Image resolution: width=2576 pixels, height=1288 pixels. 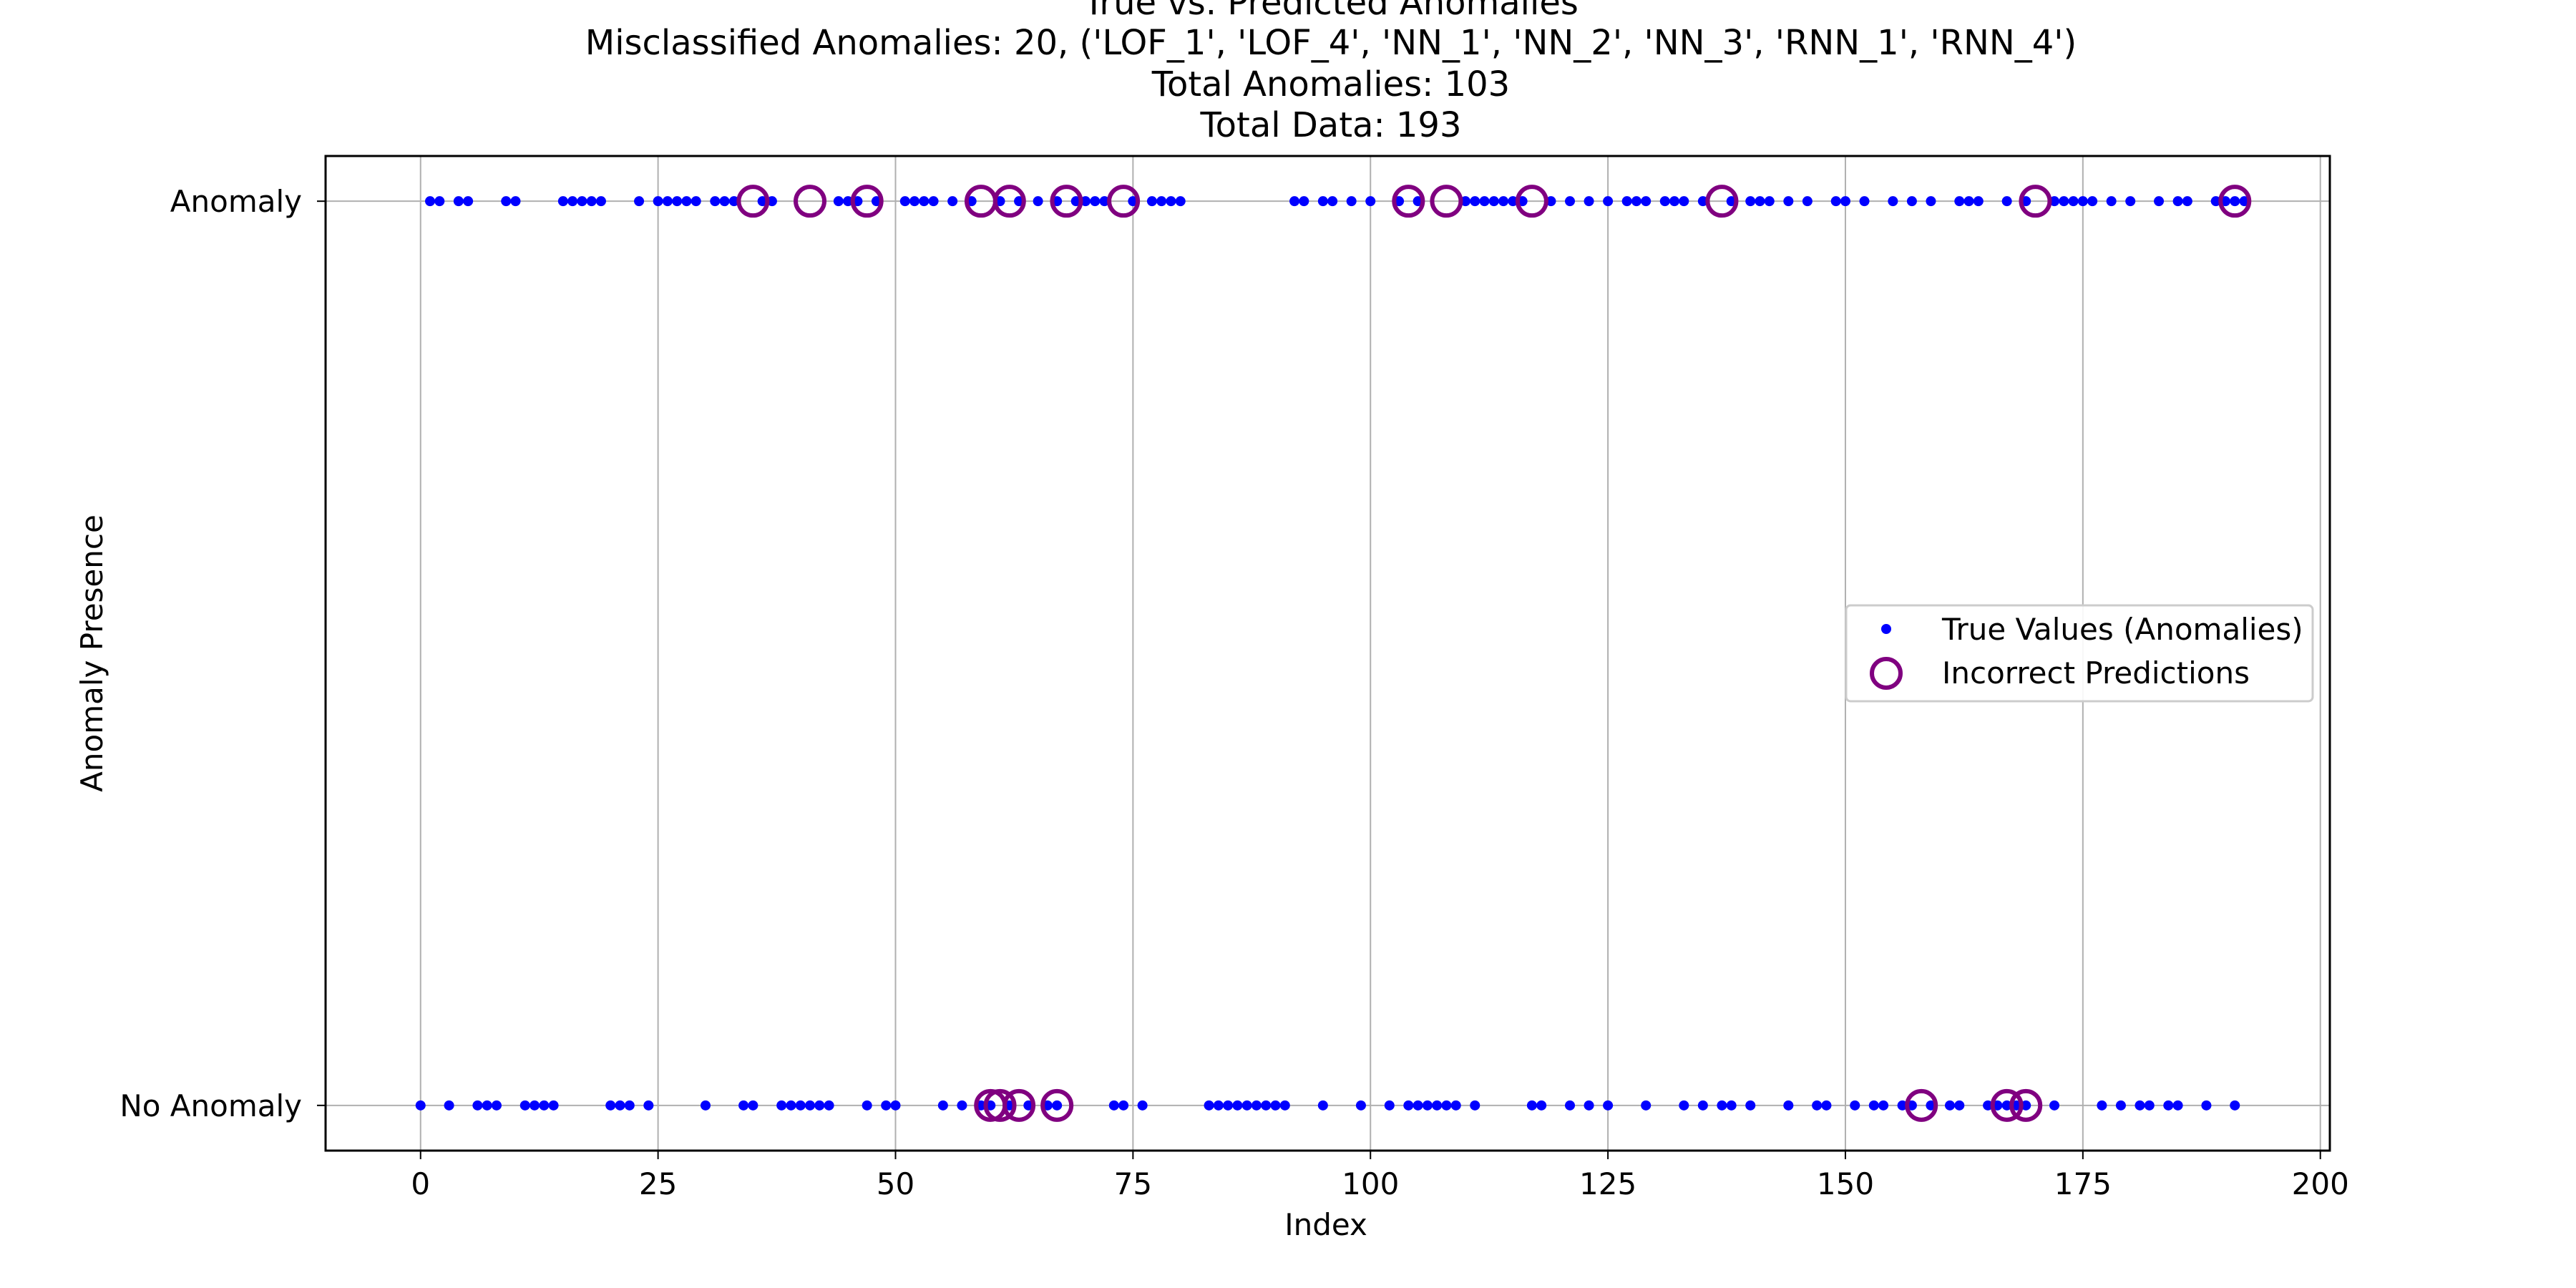 What do you see at coordinates (1133, 1183) in the screenshot?
I see `x-tick-label: 75` at bounding box center [1133, 1183].